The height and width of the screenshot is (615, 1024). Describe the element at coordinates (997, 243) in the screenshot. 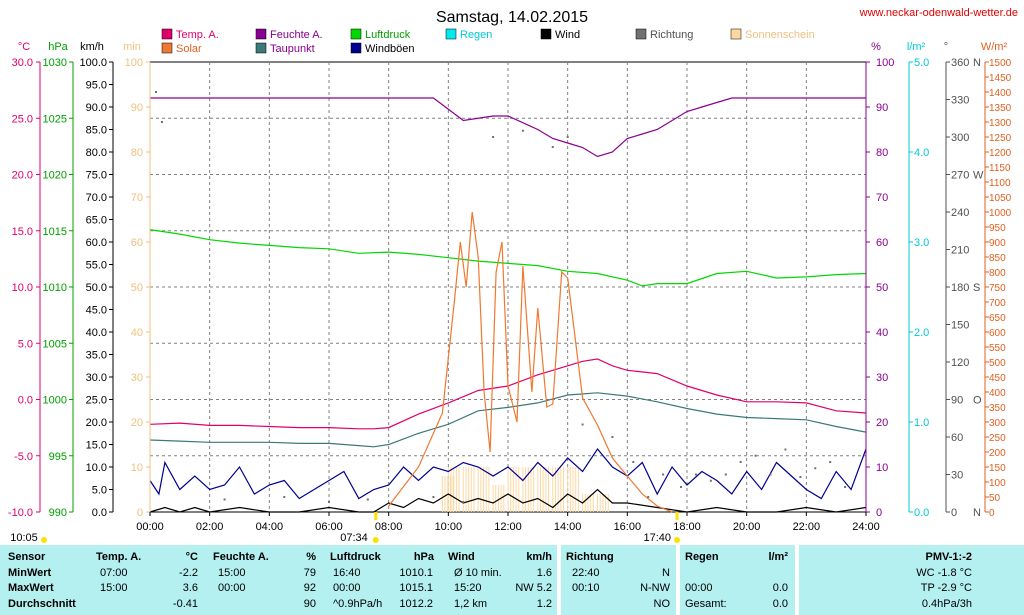

I see `axis-tick-label: 900` at that location.